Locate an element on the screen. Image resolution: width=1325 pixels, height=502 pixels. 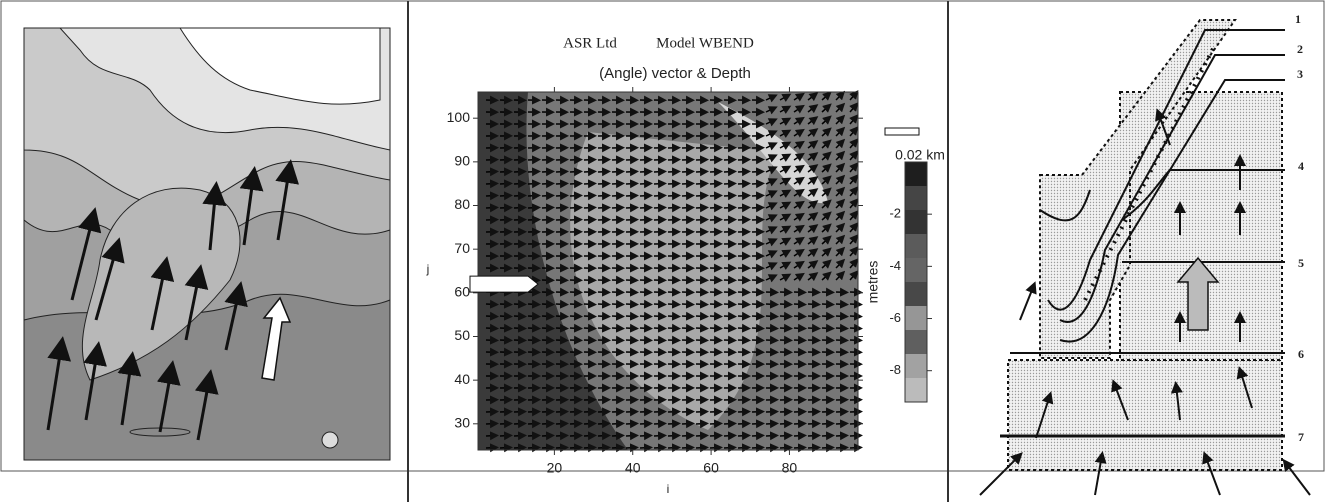
y-label: j is located at coordinates (428, 269).